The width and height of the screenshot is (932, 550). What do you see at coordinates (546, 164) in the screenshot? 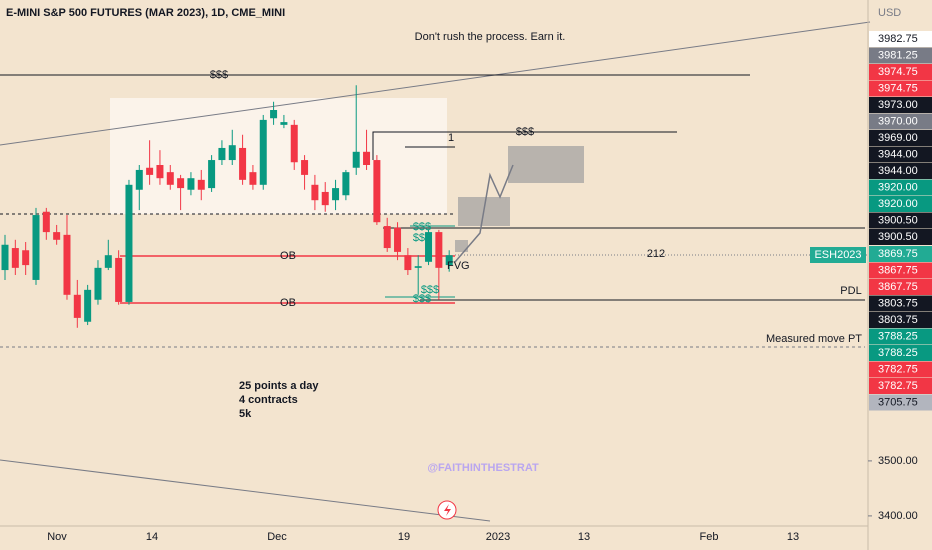
I see `projection-box` at bounding box center [546, 164].